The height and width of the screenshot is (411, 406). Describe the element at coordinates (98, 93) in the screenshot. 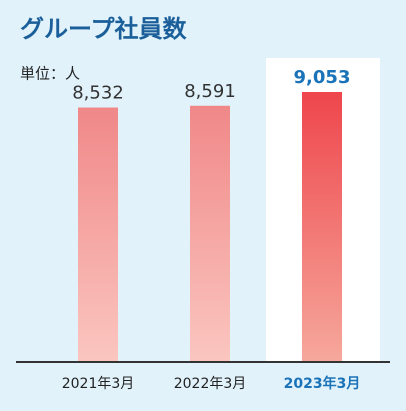

I see `value-label: 8,532` at that location.